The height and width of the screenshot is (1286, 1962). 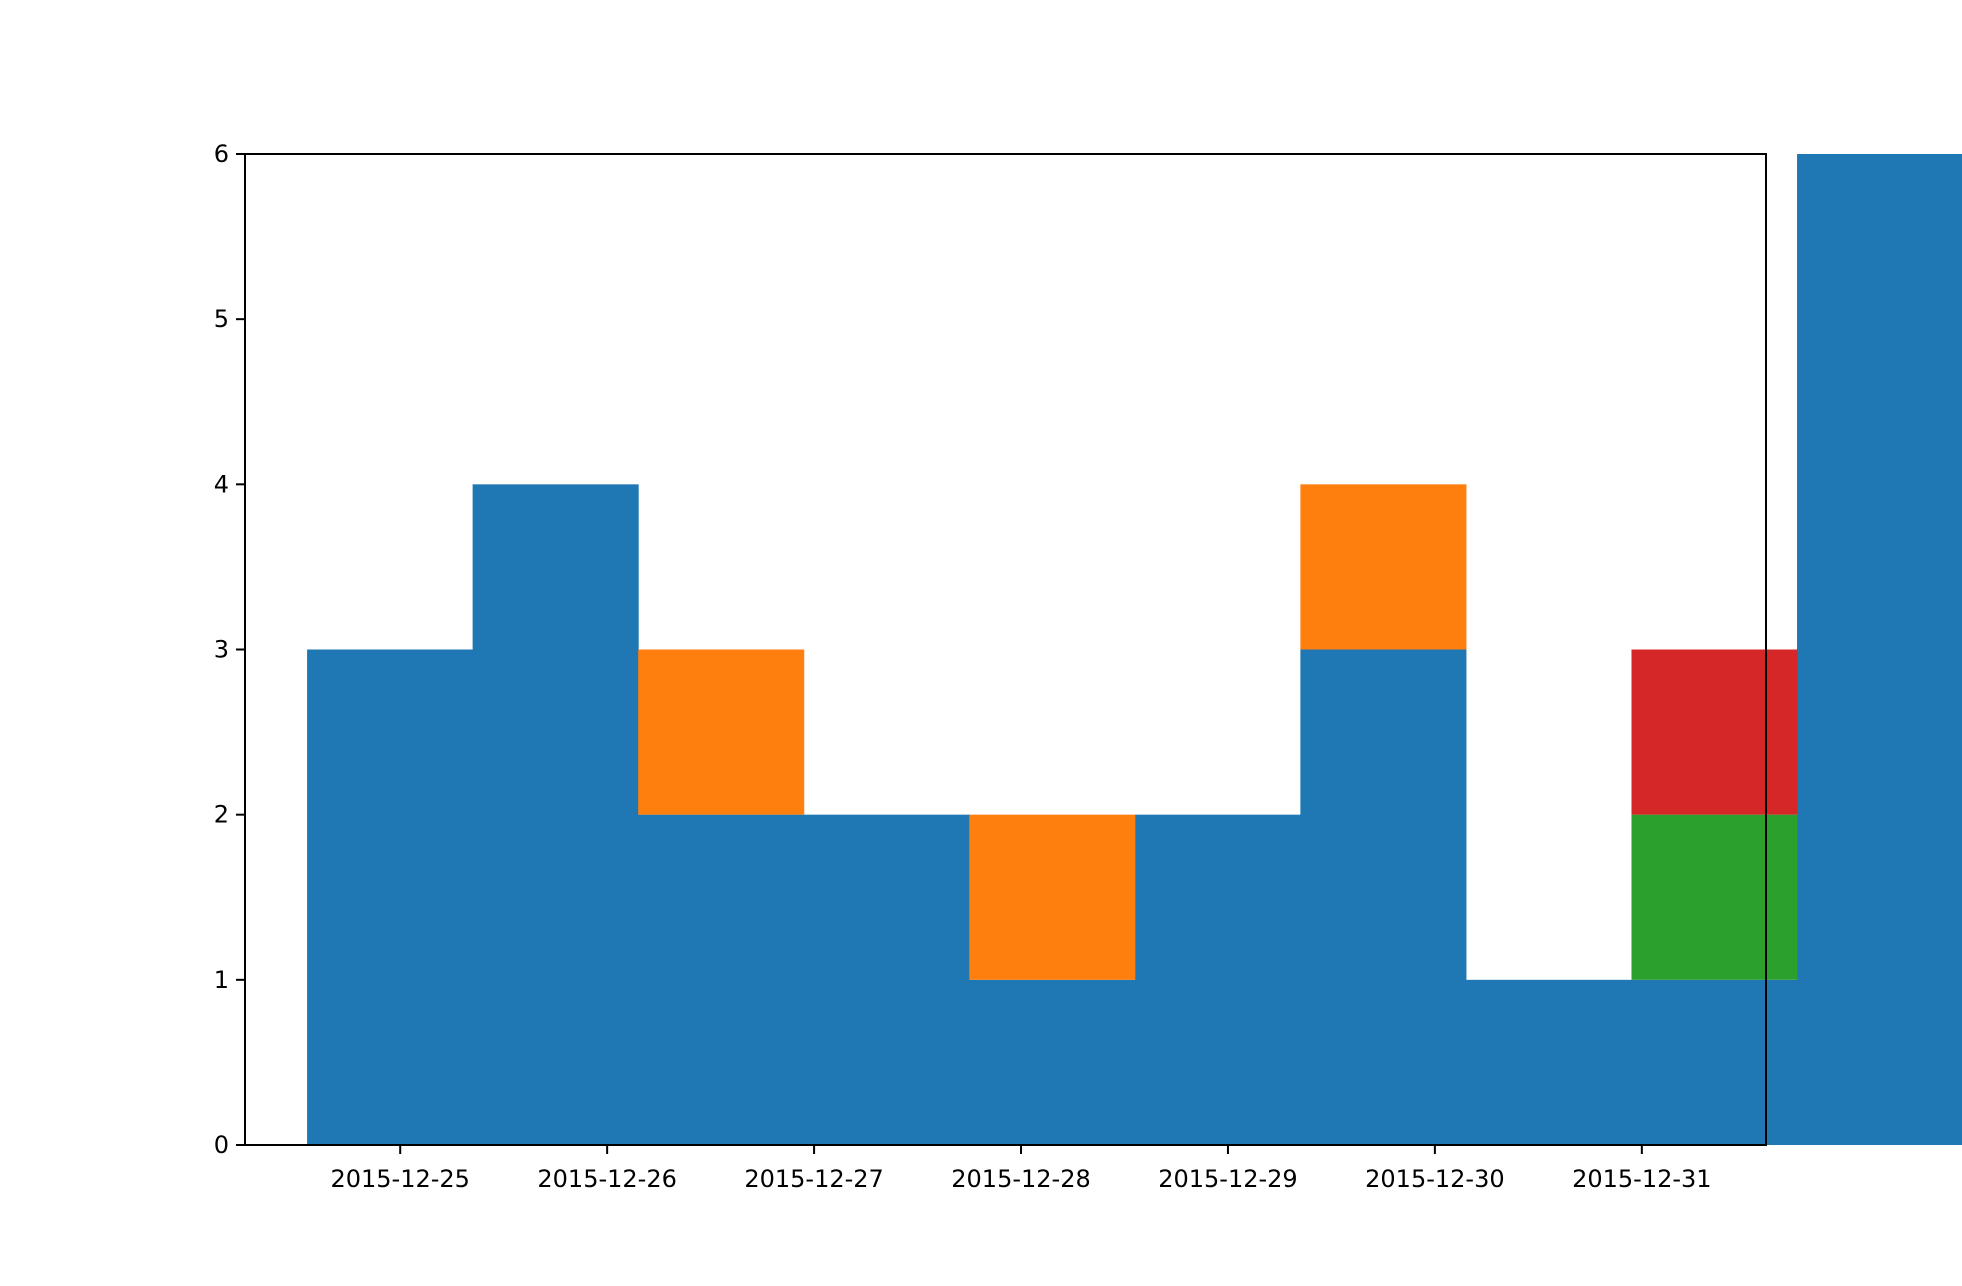 I want to click on x-tick-label-5: 2015-12-30, so click(x=1434, y=1179).